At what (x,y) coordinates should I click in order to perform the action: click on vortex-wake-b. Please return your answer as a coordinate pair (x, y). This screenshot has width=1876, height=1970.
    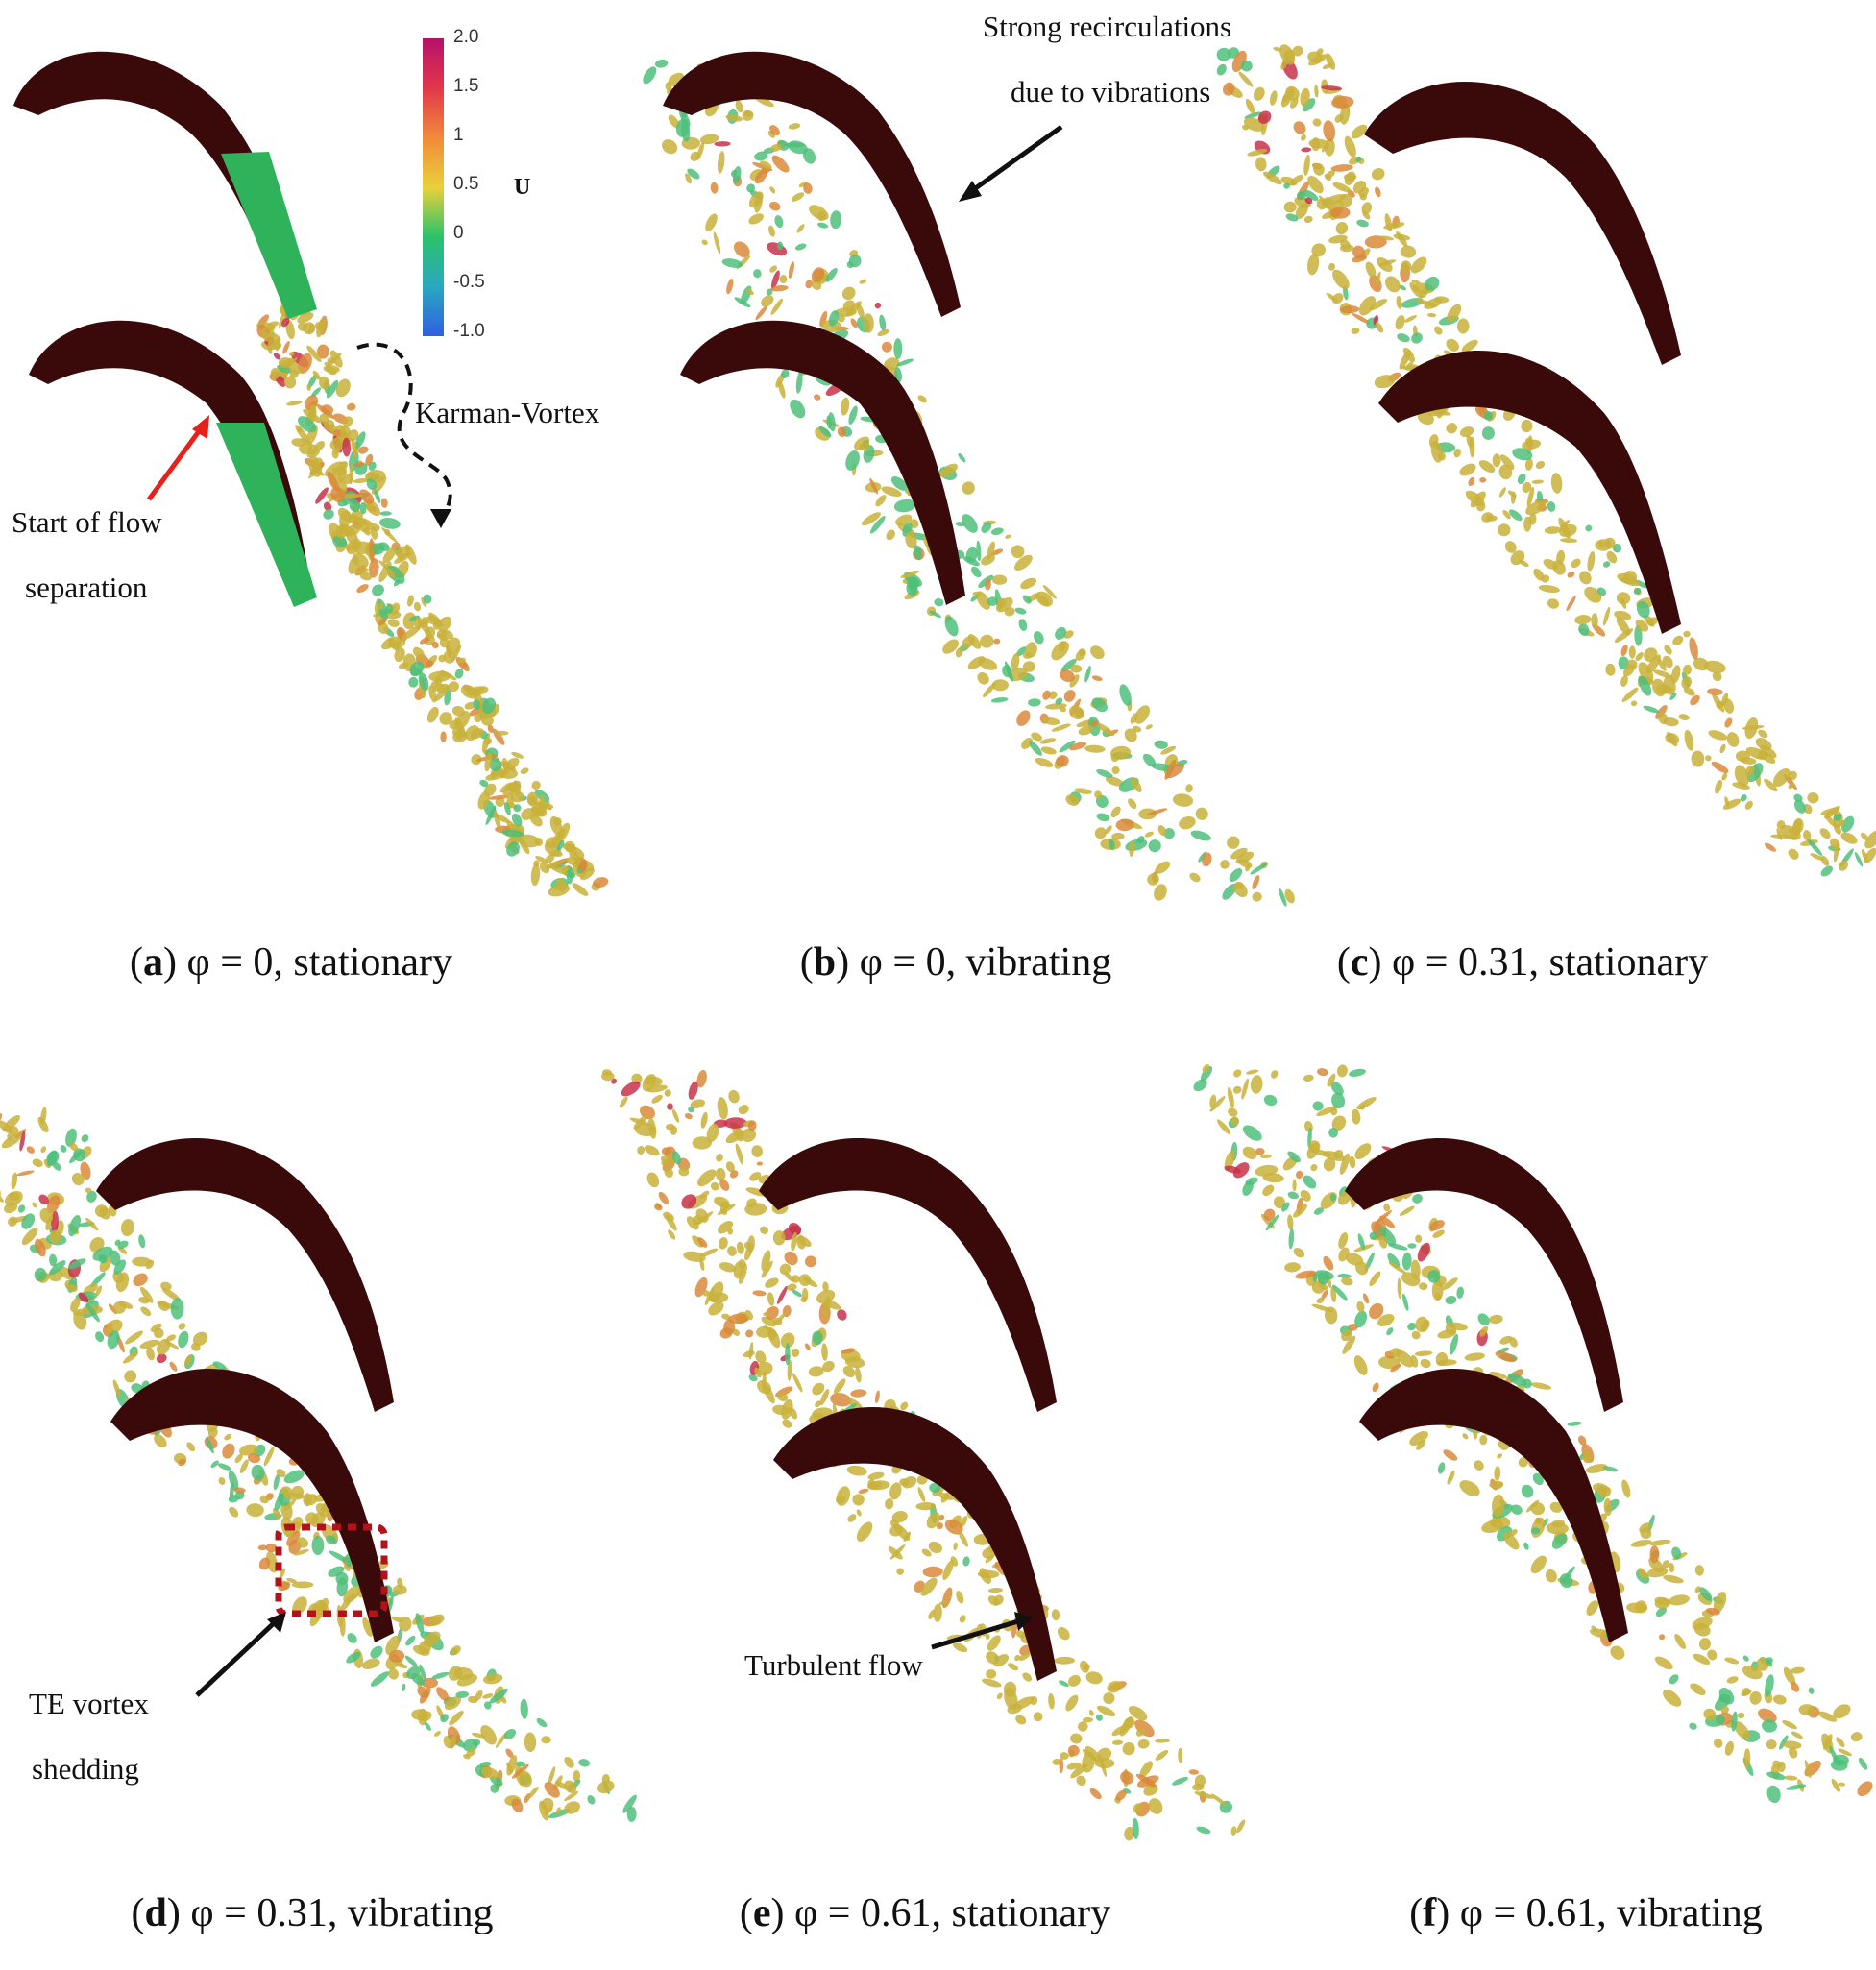
    Looking at the image, I should click on (969, 482).